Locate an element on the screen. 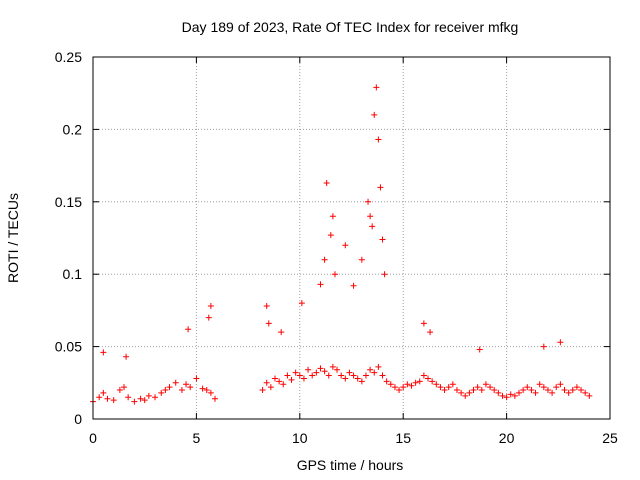  x-tick-label: 20 is located at coordinates (507, 438).